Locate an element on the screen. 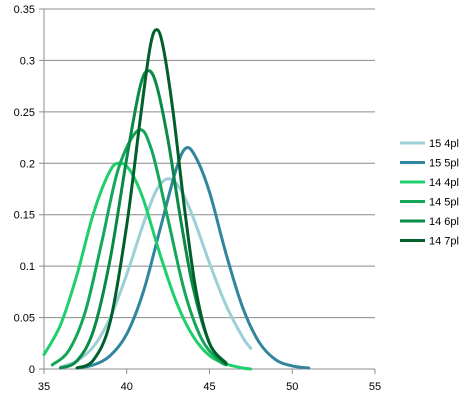 The image size is (470, 404). legend-label: 14 4pl is located at coordinates (444, 183).